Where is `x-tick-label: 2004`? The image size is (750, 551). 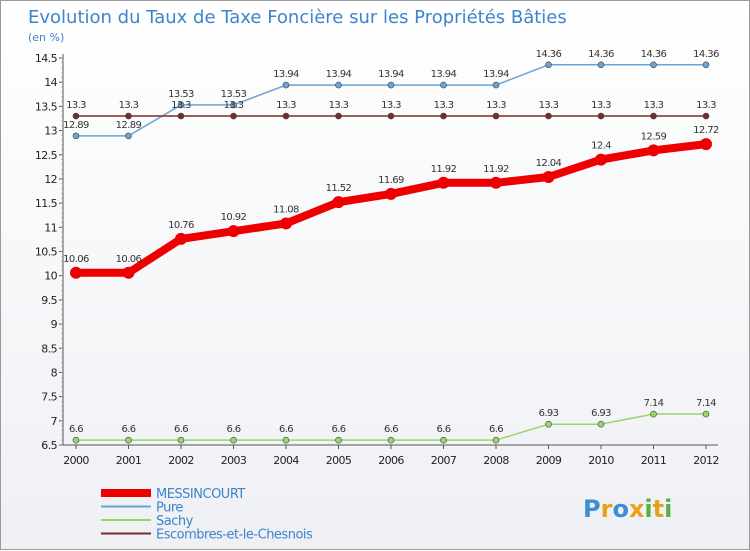 x-tick-label: 2004 is located at coordinates (286, 460).